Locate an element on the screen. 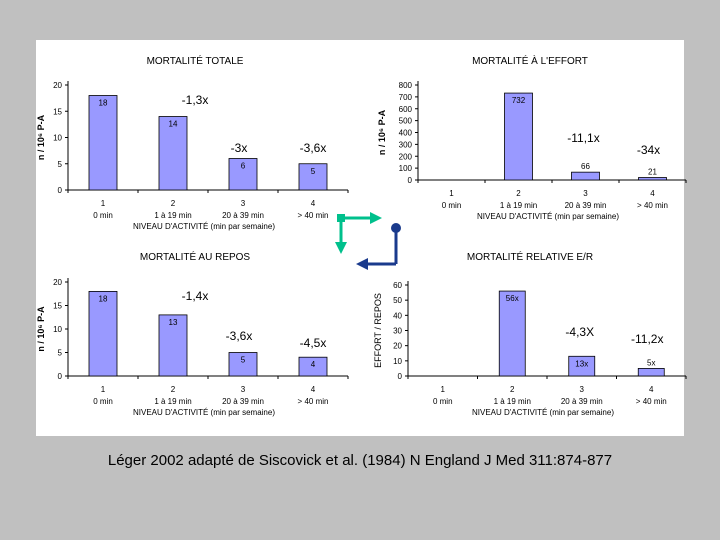 This screenshot has height=540, width=720. bar-value-label: 732 is located at coordinates (519, 100).